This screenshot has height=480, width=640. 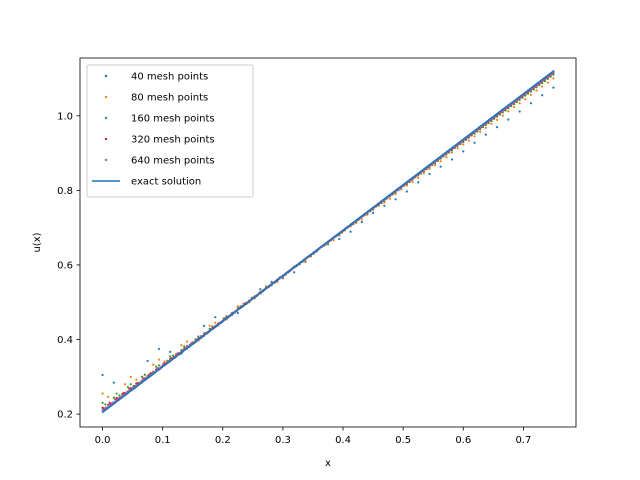 What do you see at coordinates (283, 440) in the screenshot?
I see `x-tick-label: 0.3` at bounding box center [283, 440].